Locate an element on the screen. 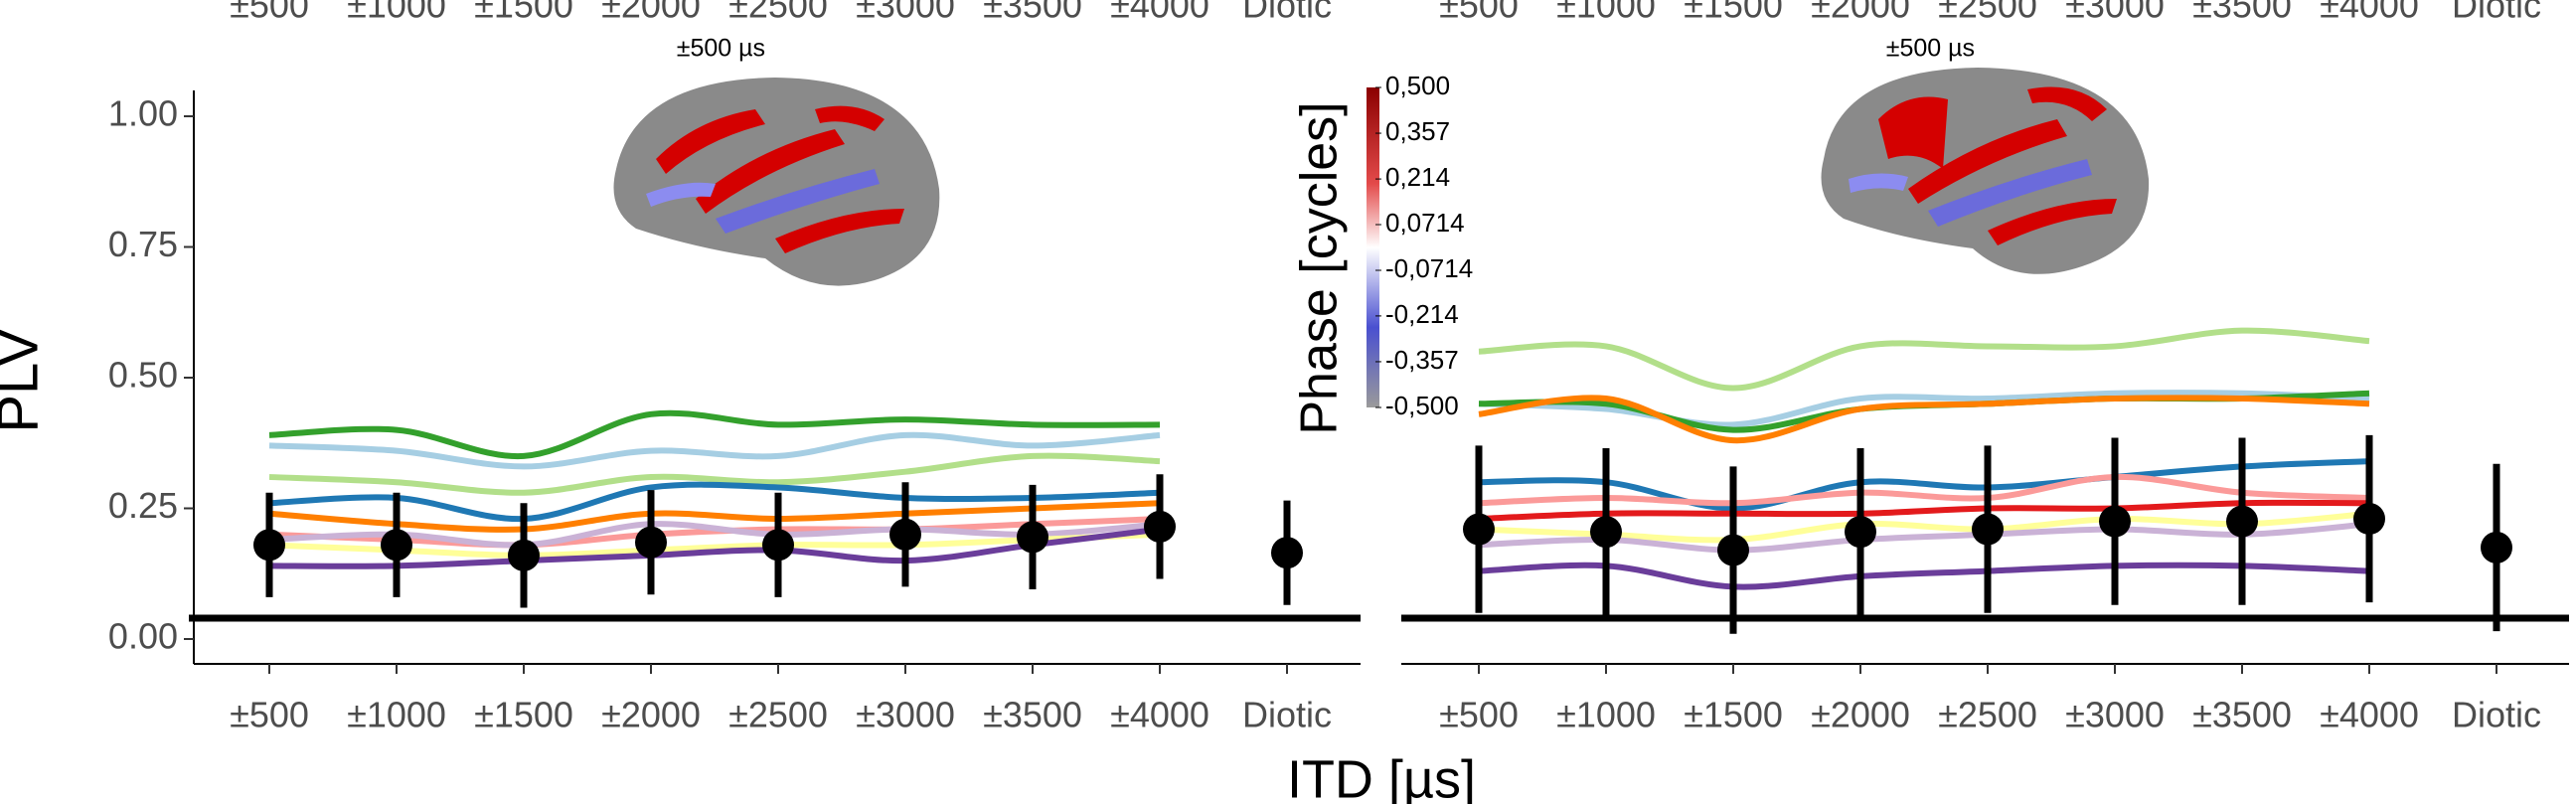 The width and height of the screenshot is (2576, 804). y-tick-label: 0.00 is located at coordinates (143, 636).